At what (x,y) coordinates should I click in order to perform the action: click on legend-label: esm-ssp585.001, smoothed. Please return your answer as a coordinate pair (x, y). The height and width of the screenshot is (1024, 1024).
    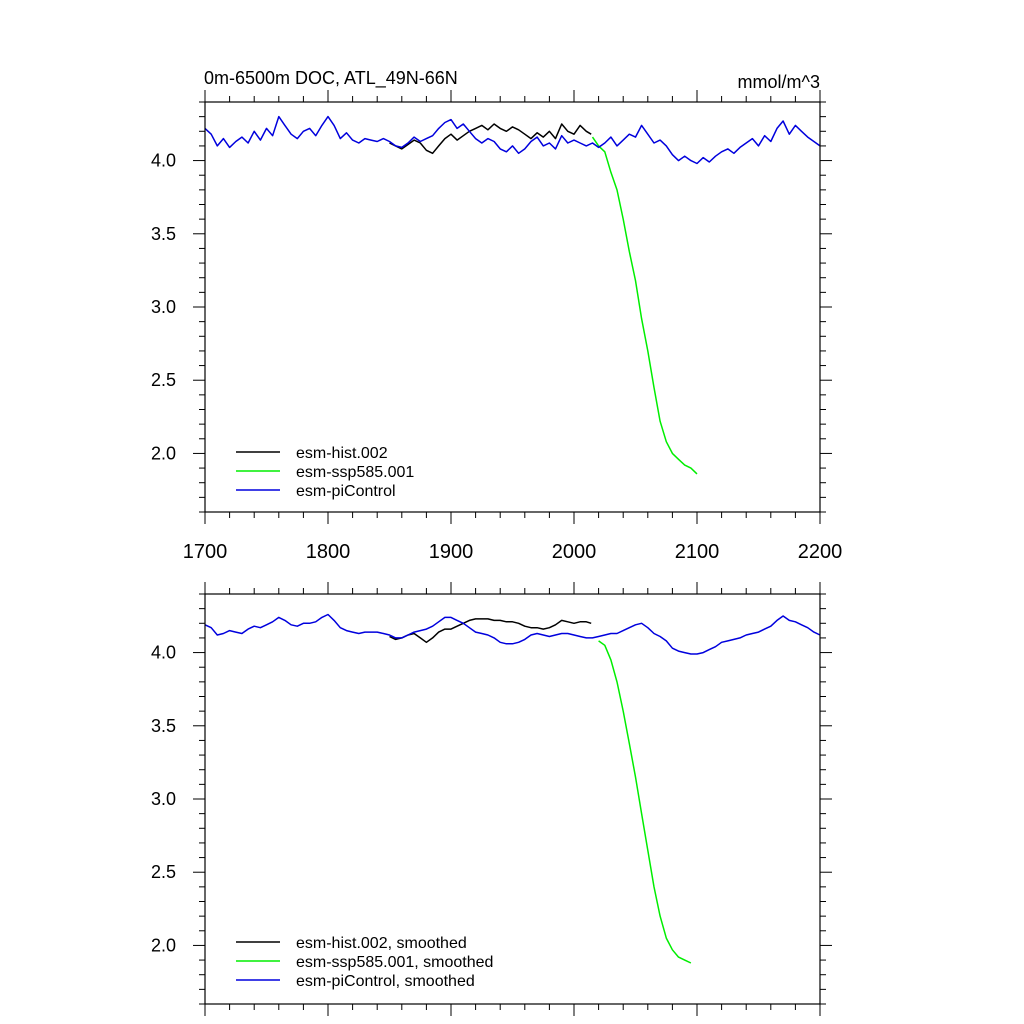
    Looking at the image, I should click on (394, 962).